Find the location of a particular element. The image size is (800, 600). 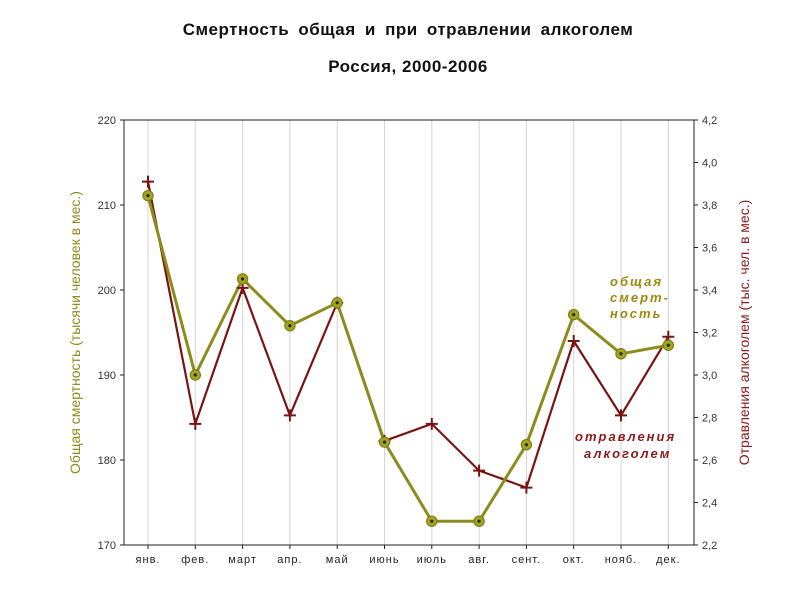

x-tick-label: дек. is located at coordinates (668, 560).